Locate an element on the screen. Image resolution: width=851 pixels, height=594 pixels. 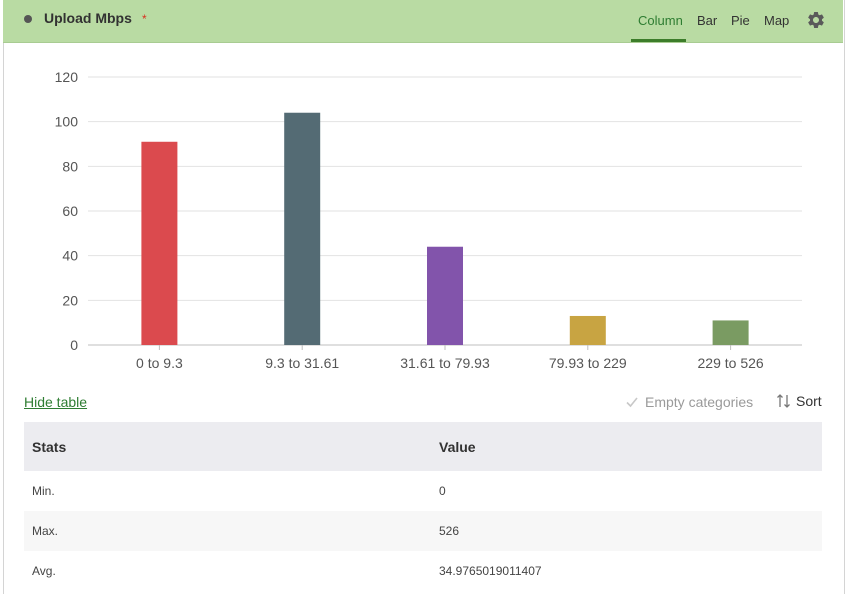
tab-map: Map is located at coordinates (777, 20).